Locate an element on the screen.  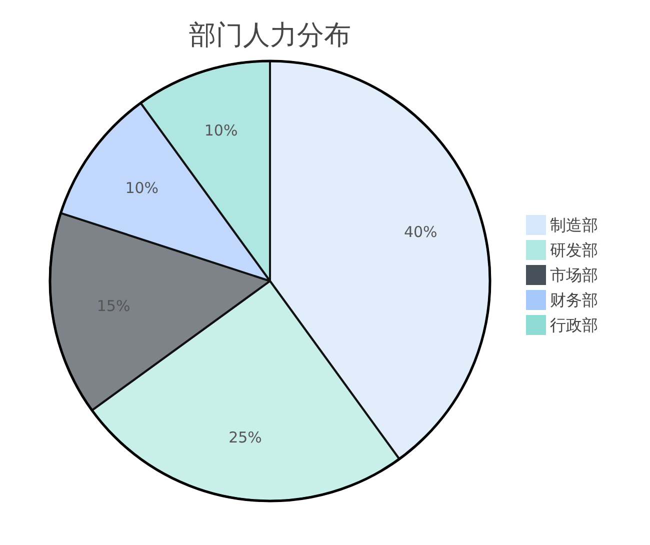
chart-title: 部门人力分布 is located at coordinates (270, 35).